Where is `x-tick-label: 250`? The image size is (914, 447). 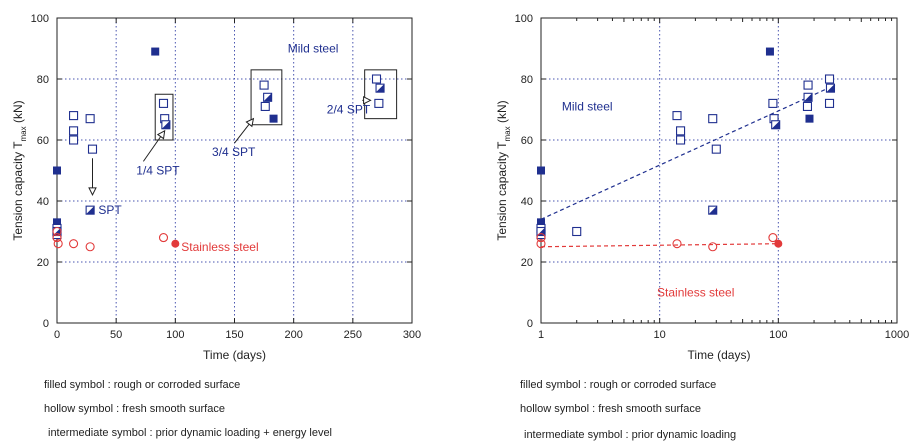 x-tick-label: 250 is located at coordinates (353, 335).